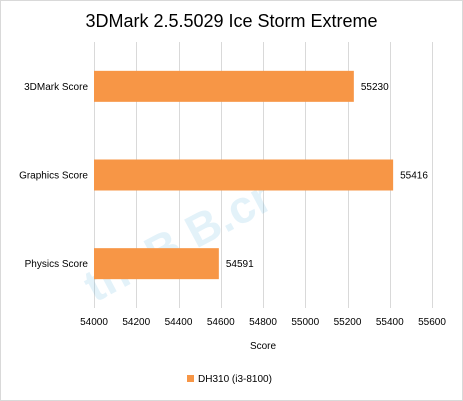 The height and width of the screenshot is (401, 463). Describe the element at coordinates (414, 176) in the screenshot. I see `data-label: 55416` at that location.